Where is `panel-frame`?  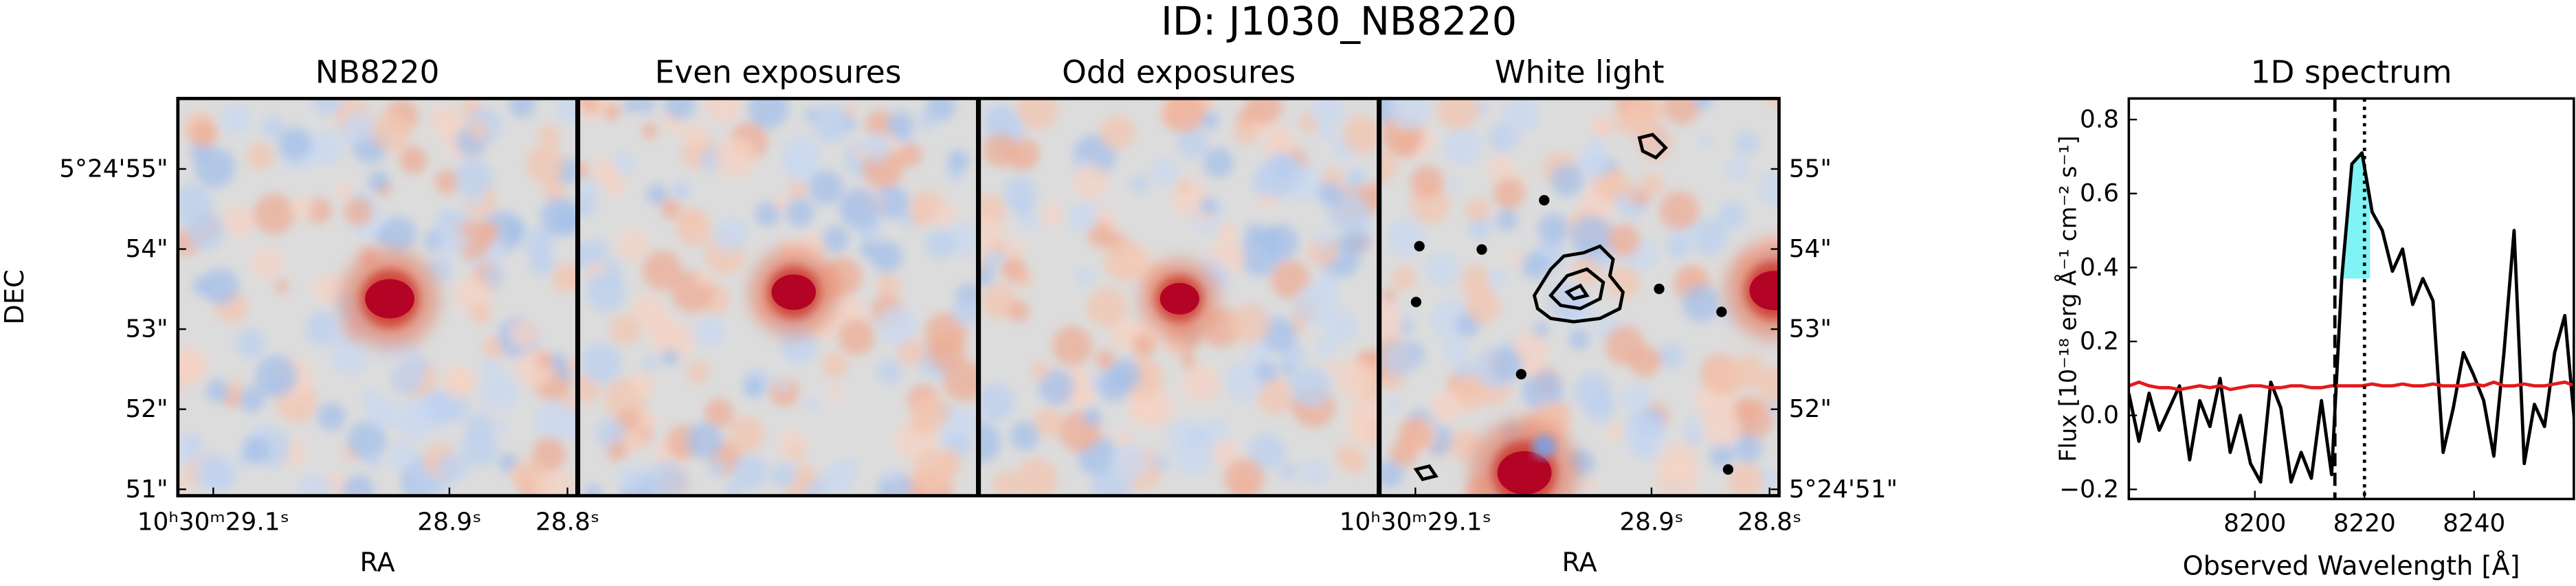 panel-frame is located at coordinates (1579, 296).